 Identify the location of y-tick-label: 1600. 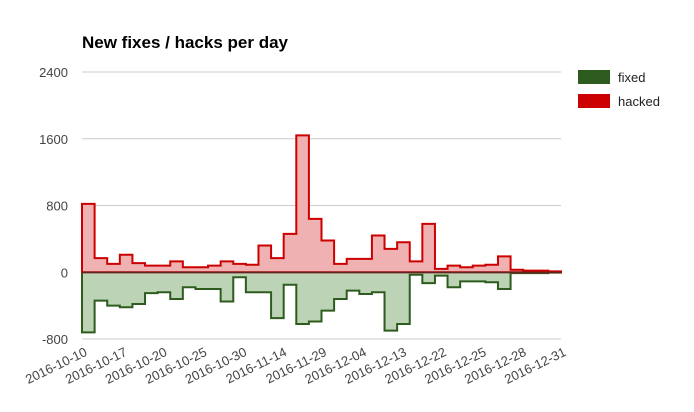
(53, 139).